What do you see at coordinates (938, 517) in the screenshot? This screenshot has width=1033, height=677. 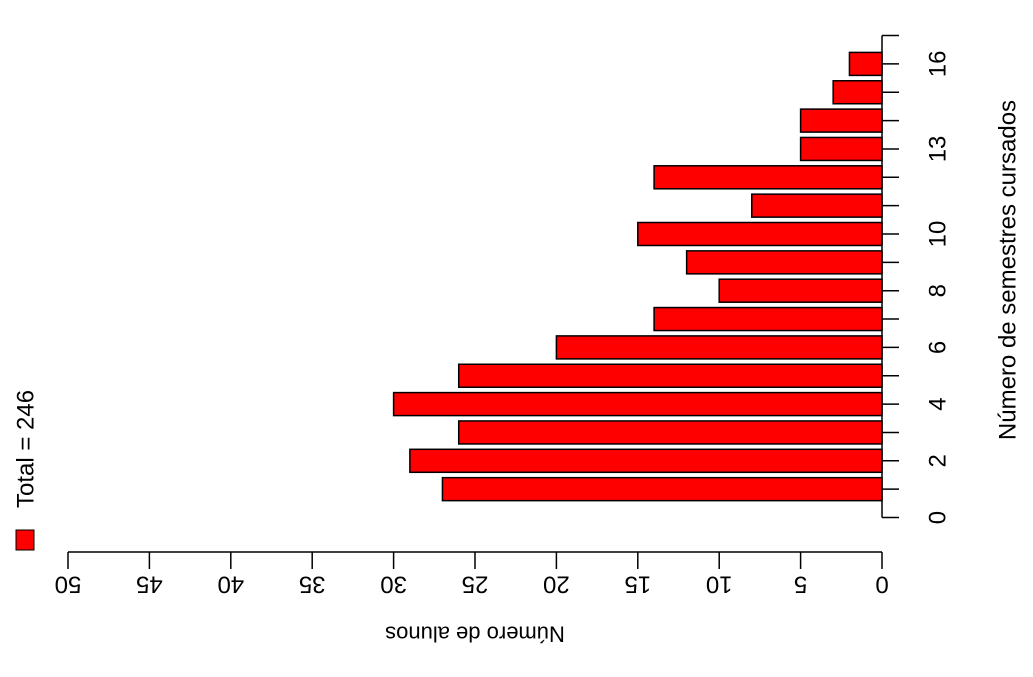 I see `y-tick-label: 0` at bounding box center [938, 517].